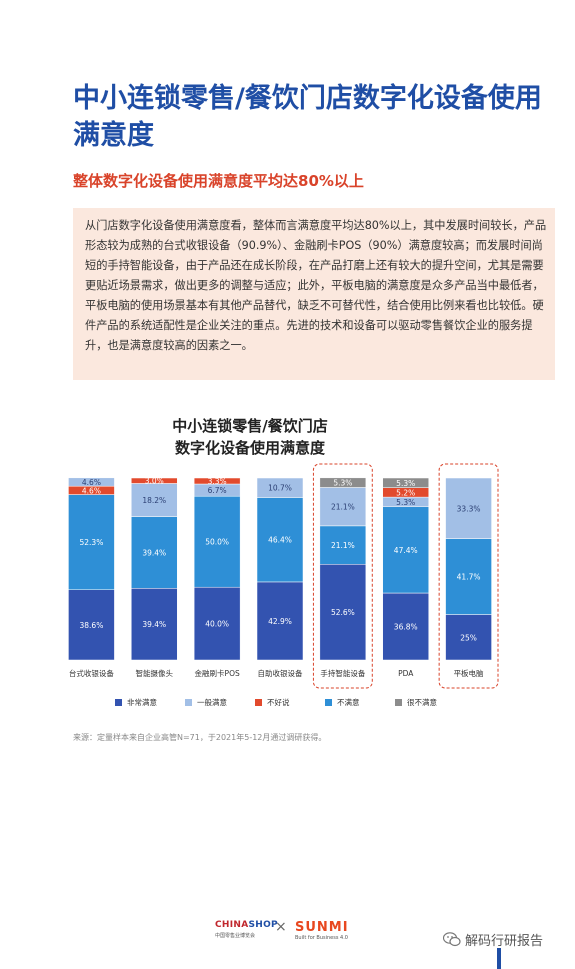 The width and height of the screenshot is (575, 969). Describe the element at coordinates (249, 448) in the screenshot. I see `chart-title-line2: 数字化设备使用满意度` at that location.